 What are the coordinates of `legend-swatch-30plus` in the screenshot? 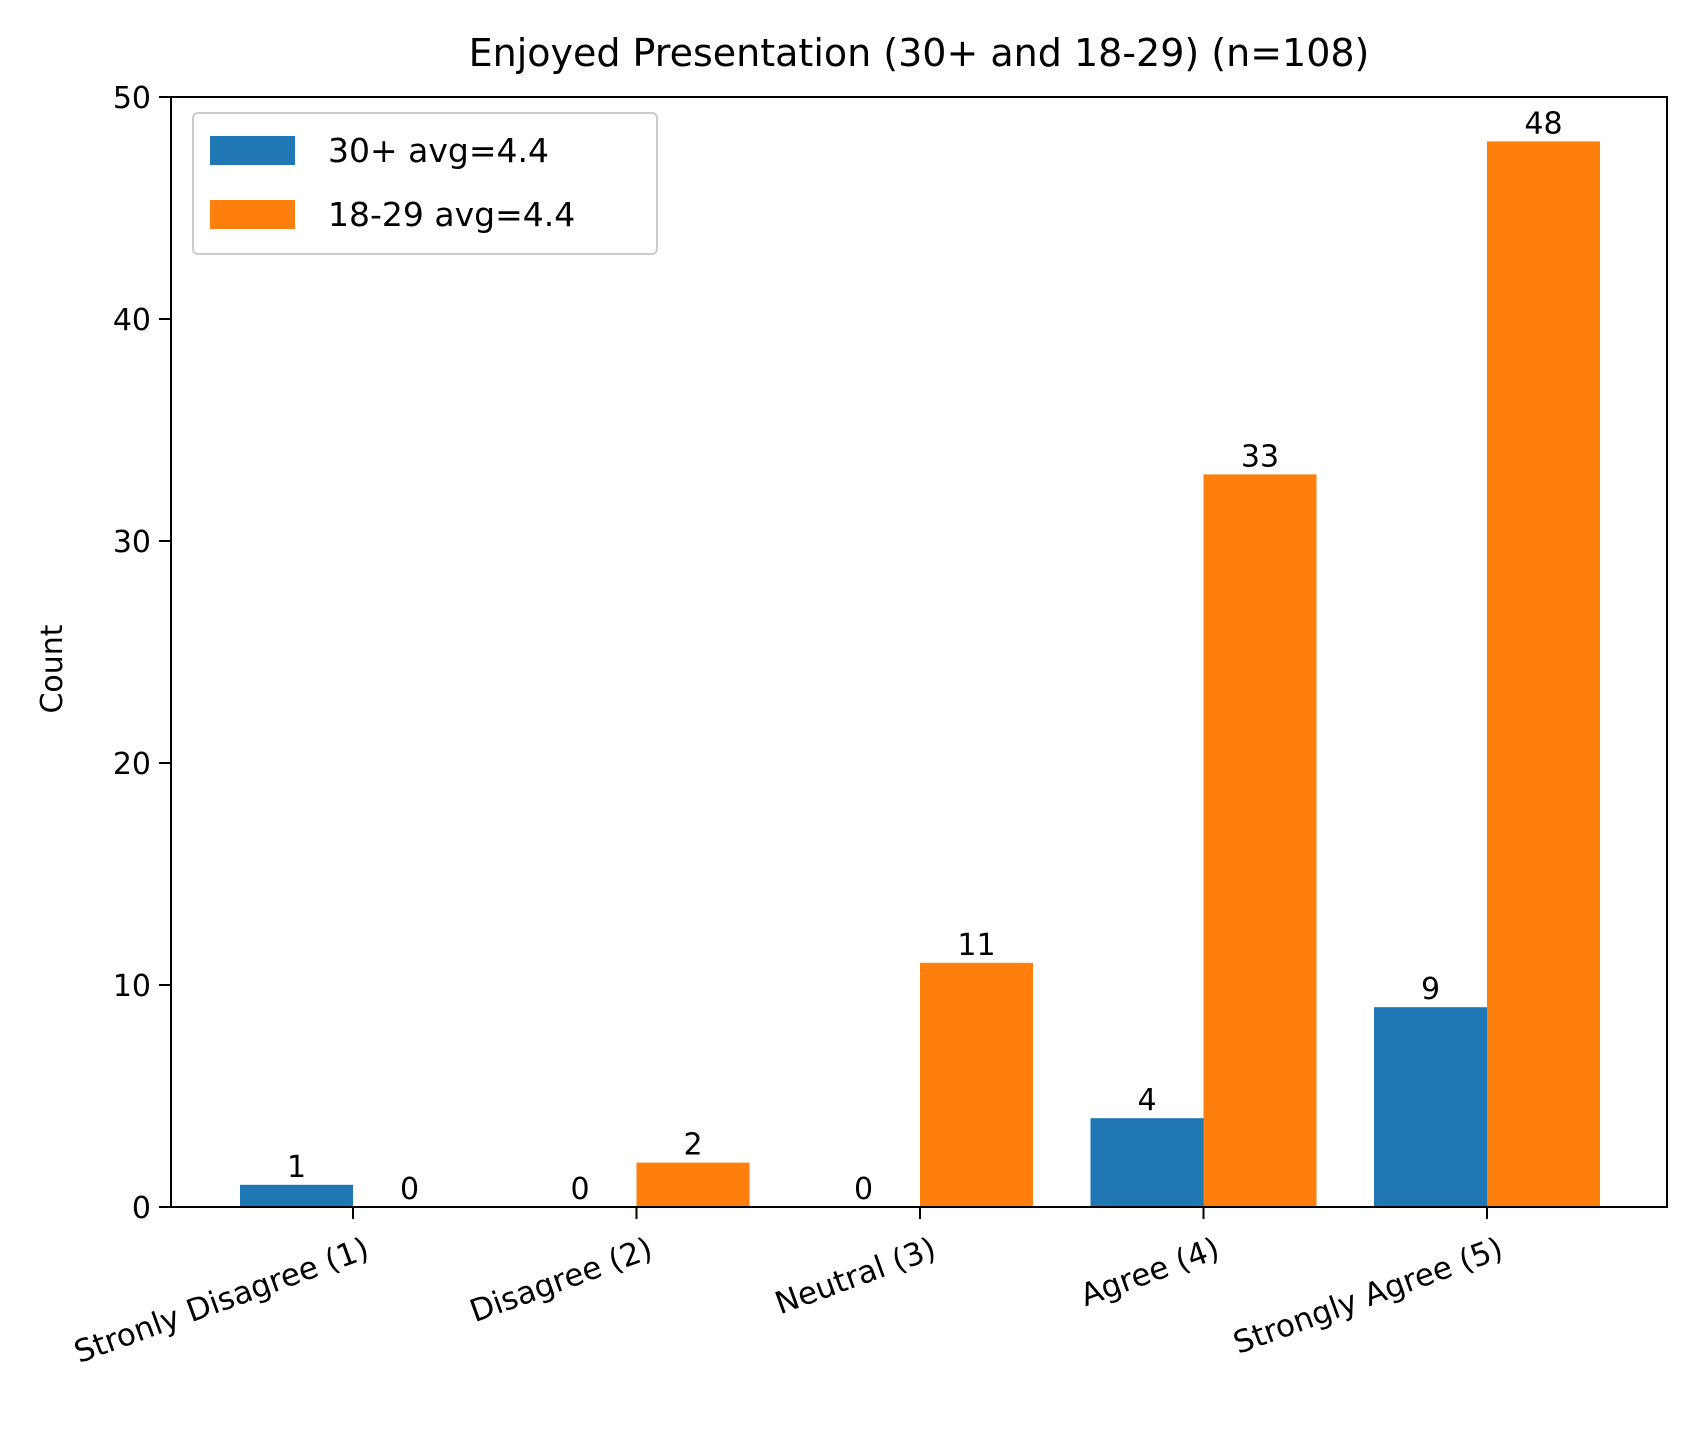 It's located at (252, 150).